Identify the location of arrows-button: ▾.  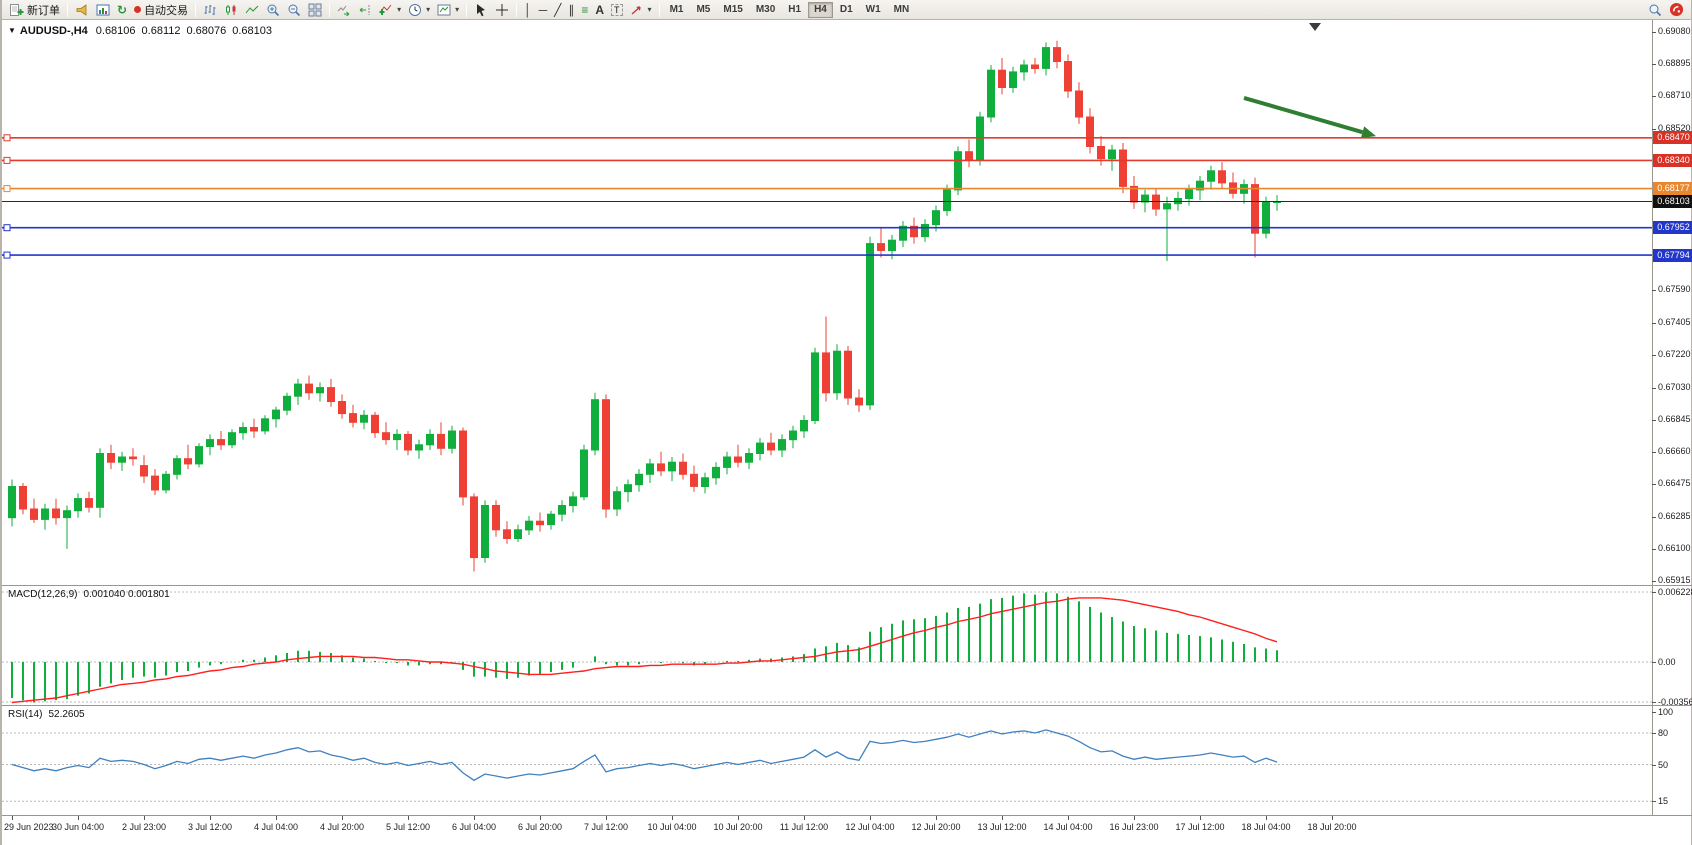
(641, 10).